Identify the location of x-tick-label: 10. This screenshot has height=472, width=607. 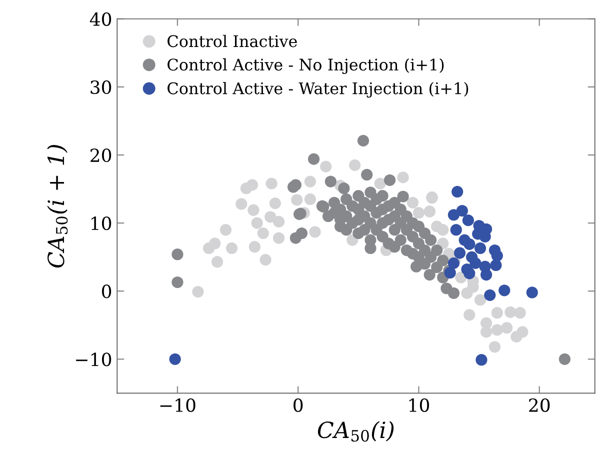
(419, 405).